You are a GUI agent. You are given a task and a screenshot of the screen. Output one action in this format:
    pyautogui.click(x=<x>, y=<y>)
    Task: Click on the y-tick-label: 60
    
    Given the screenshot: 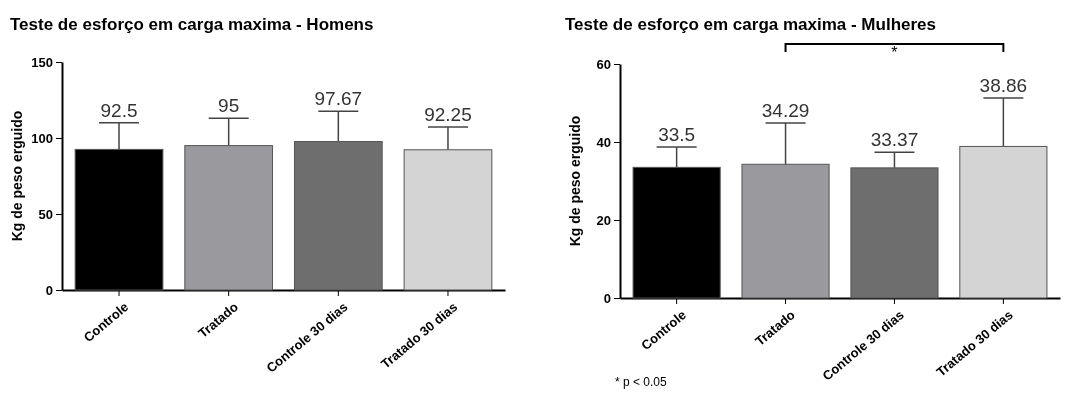 What is the action you would take?
    pyautogui.click(x=603, y=64)
    